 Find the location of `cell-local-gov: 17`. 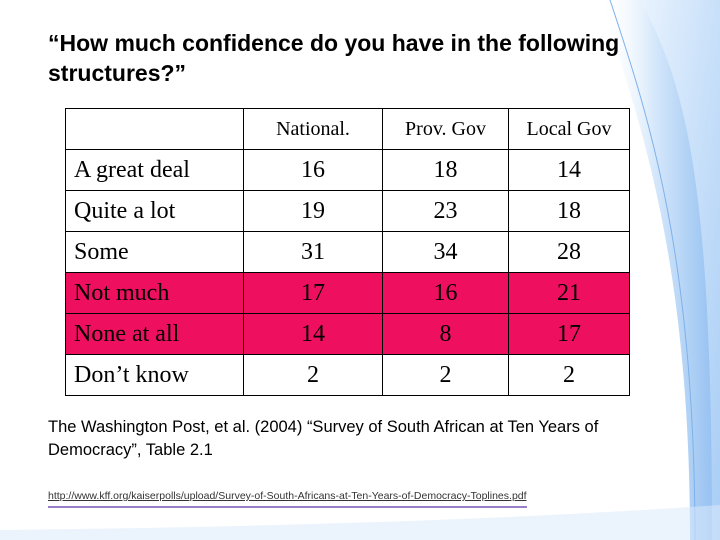

cell-local-gov: 17 is located at coordinates (569, 334).